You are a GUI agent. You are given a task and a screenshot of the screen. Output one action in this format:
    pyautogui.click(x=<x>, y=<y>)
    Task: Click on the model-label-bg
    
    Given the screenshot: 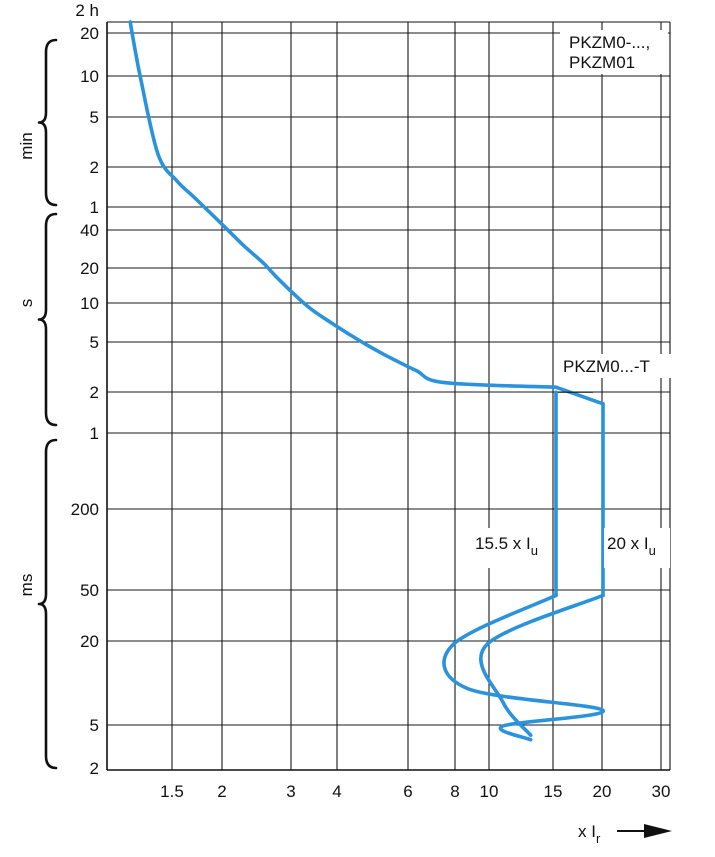 What is the action you would take?
    pyautogui.click(x=614, y=52)
    